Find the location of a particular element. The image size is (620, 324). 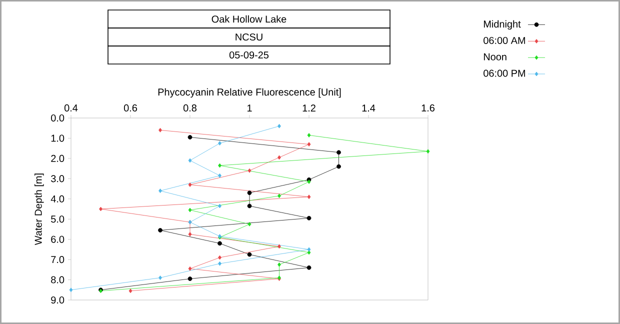

y-axis-title: Water Depth [m] is located at coordinates (39, 210).